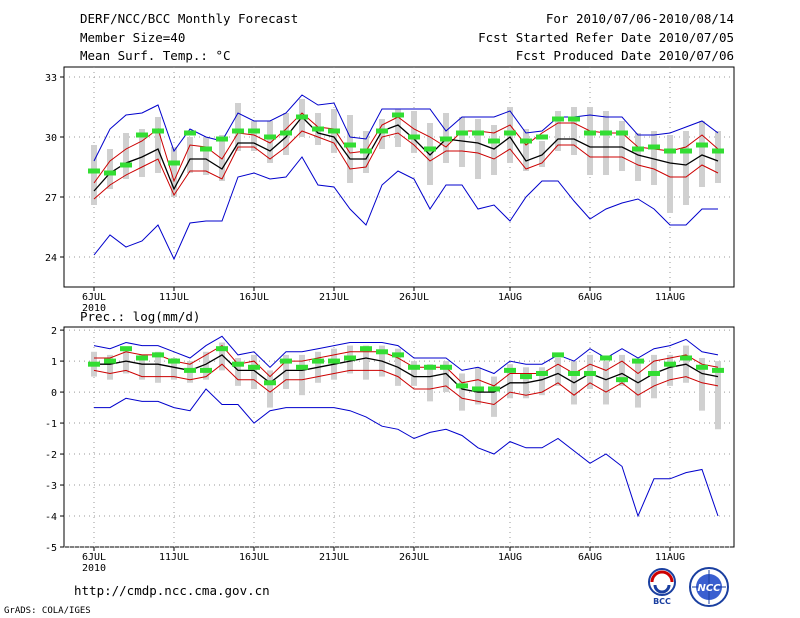 The height and width of the screenshot is (618, 800). I want to click on member-size-label: Member Size=40, so click(133, 37).